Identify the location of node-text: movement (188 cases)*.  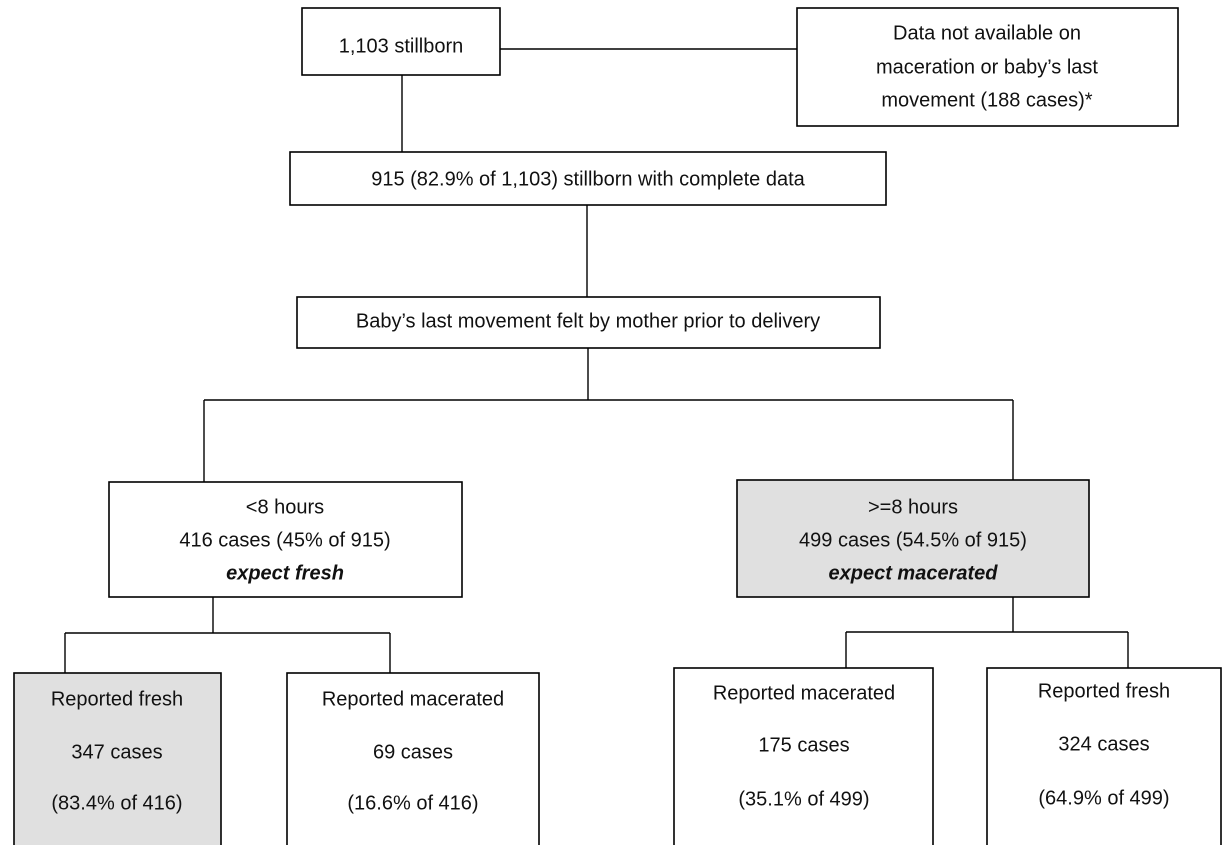
(986, 100).